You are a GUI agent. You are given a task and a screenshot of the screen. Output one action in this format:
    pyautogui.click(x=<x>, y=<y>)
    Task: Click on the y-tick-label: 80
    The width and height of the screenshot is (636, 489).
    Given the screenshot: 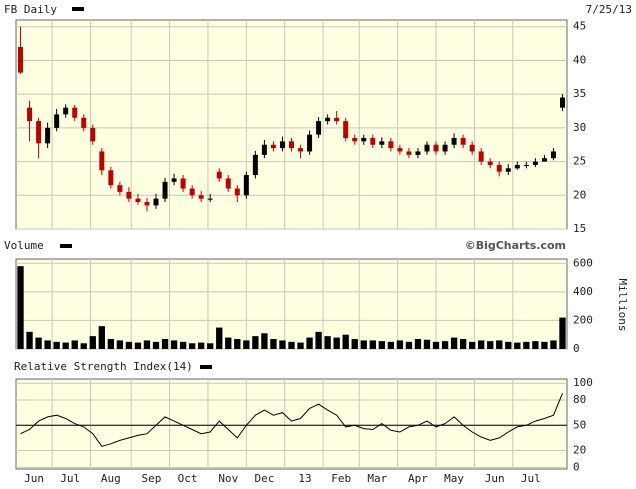 What is the action you would take?
    pyautogui.click(x=579, y=399)
    